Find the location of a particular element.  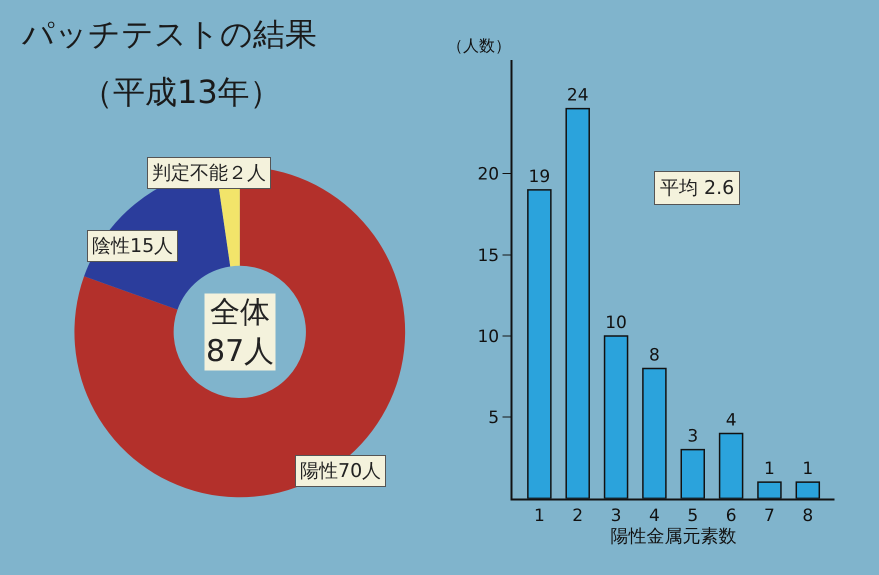

x-tick-label: 4 is located at coordinates (654, 516).